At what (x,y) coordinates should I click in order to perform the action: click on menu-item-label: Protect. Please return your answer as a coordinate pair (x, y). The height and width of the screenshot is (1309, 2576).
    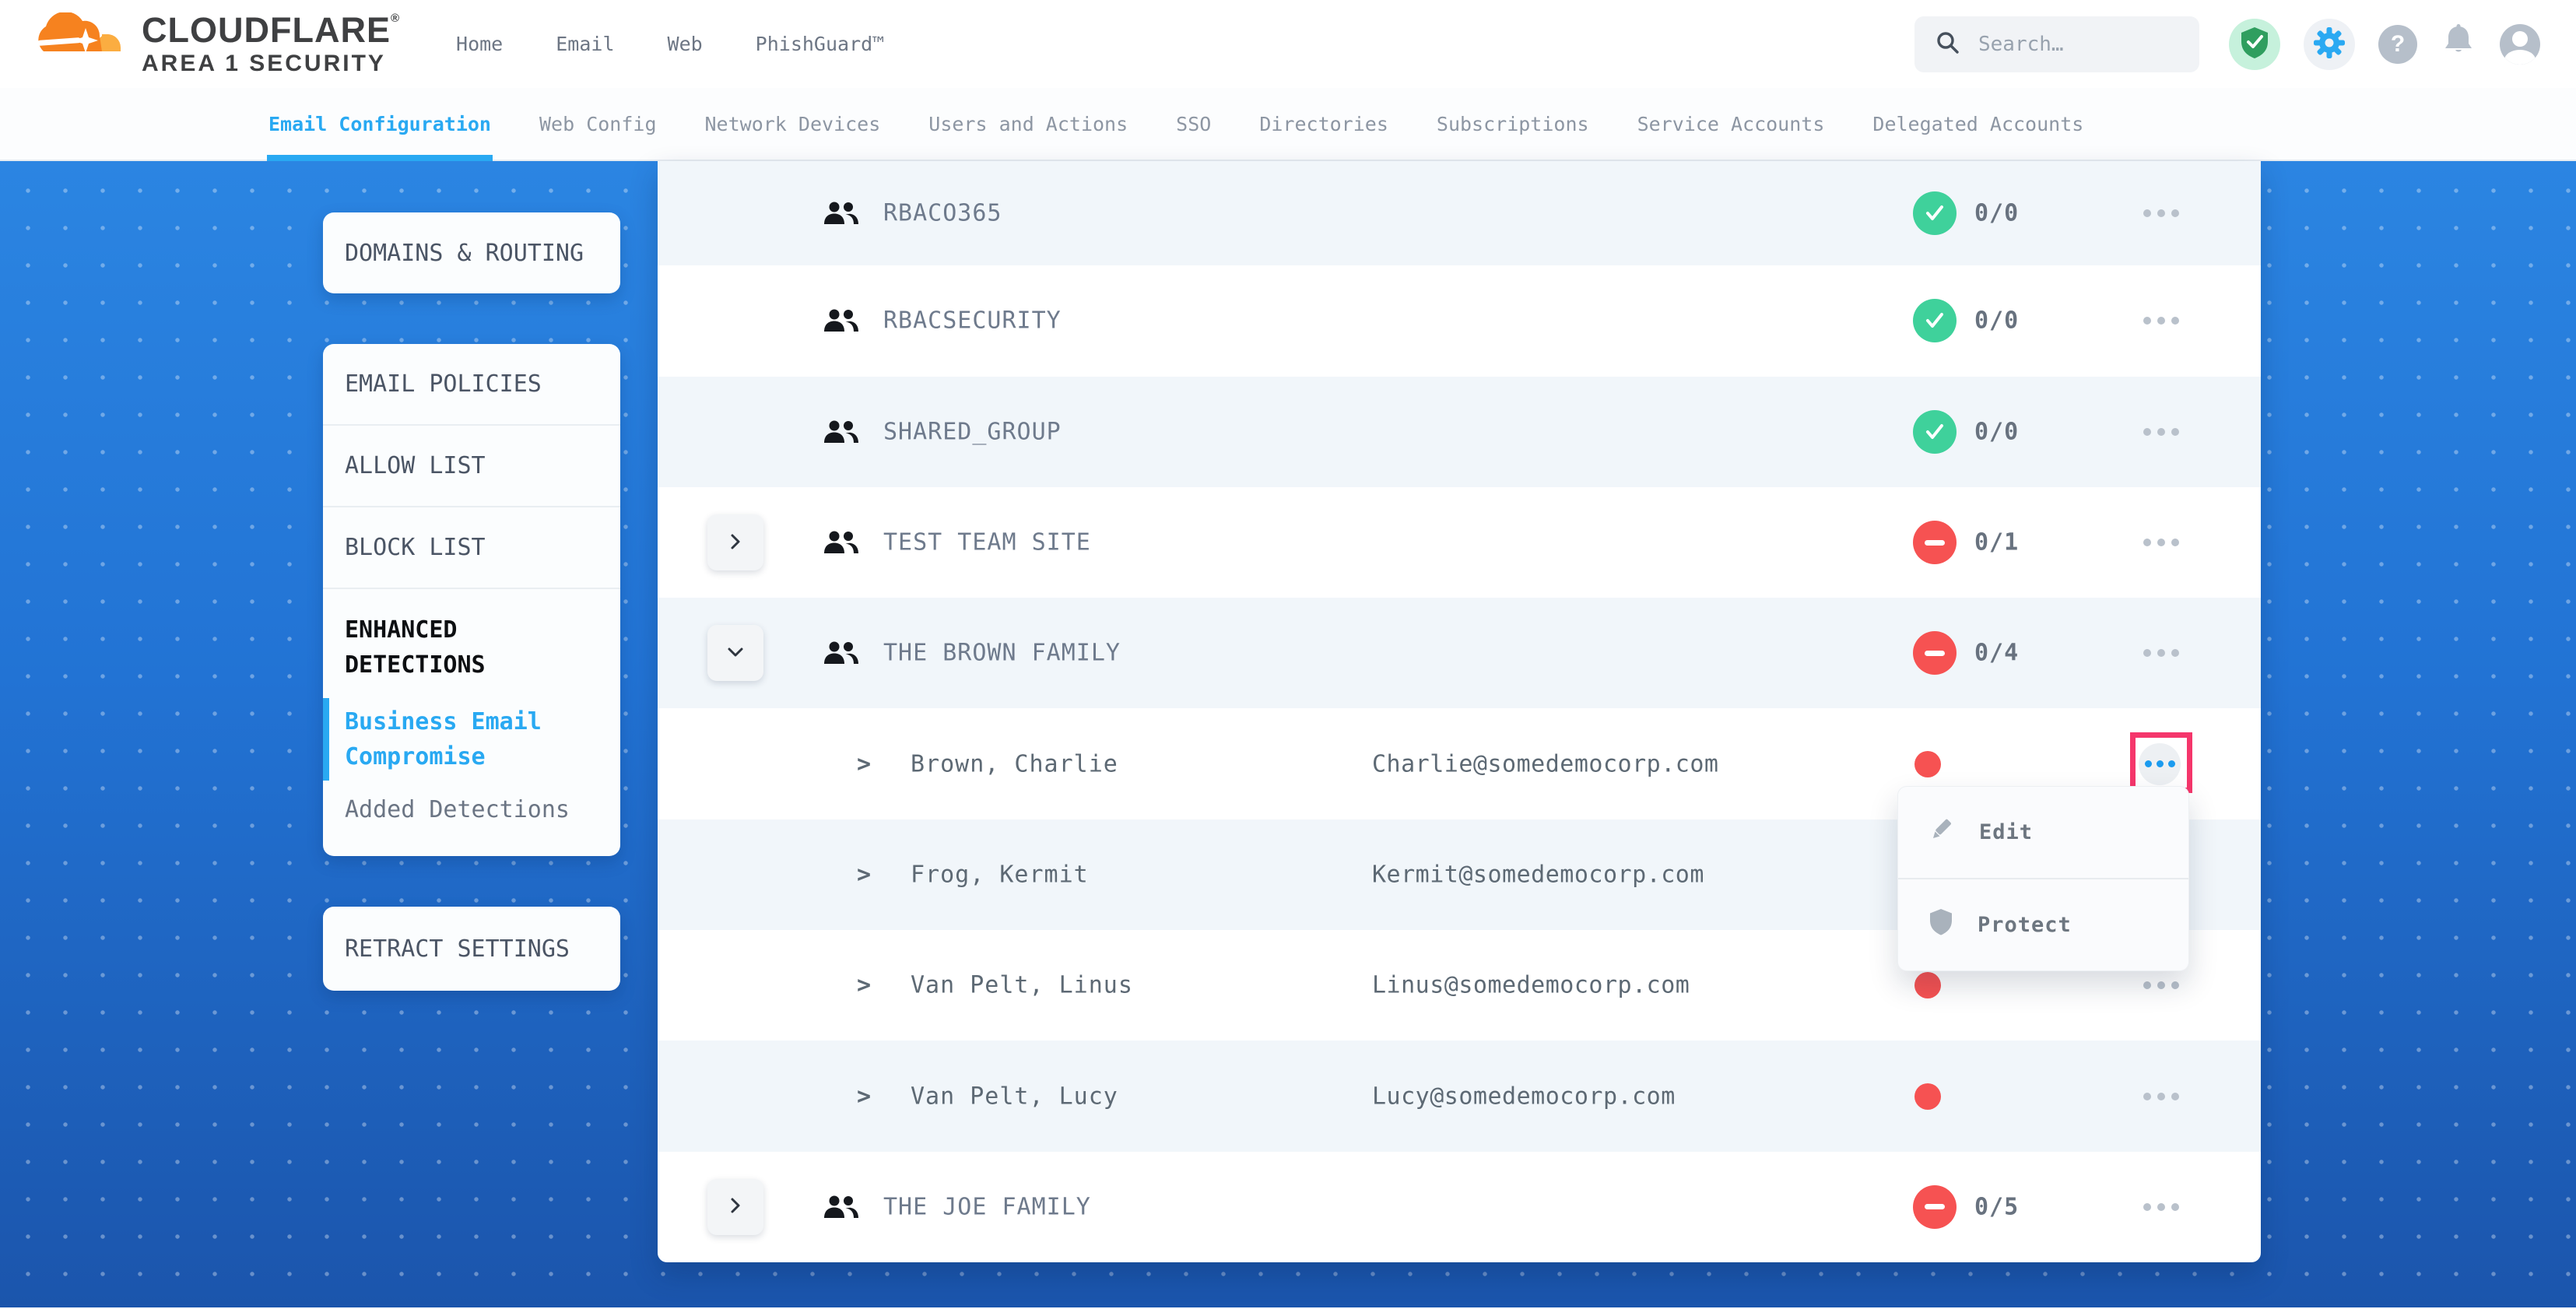
    Looking at the image, I should click on (2025, 925).